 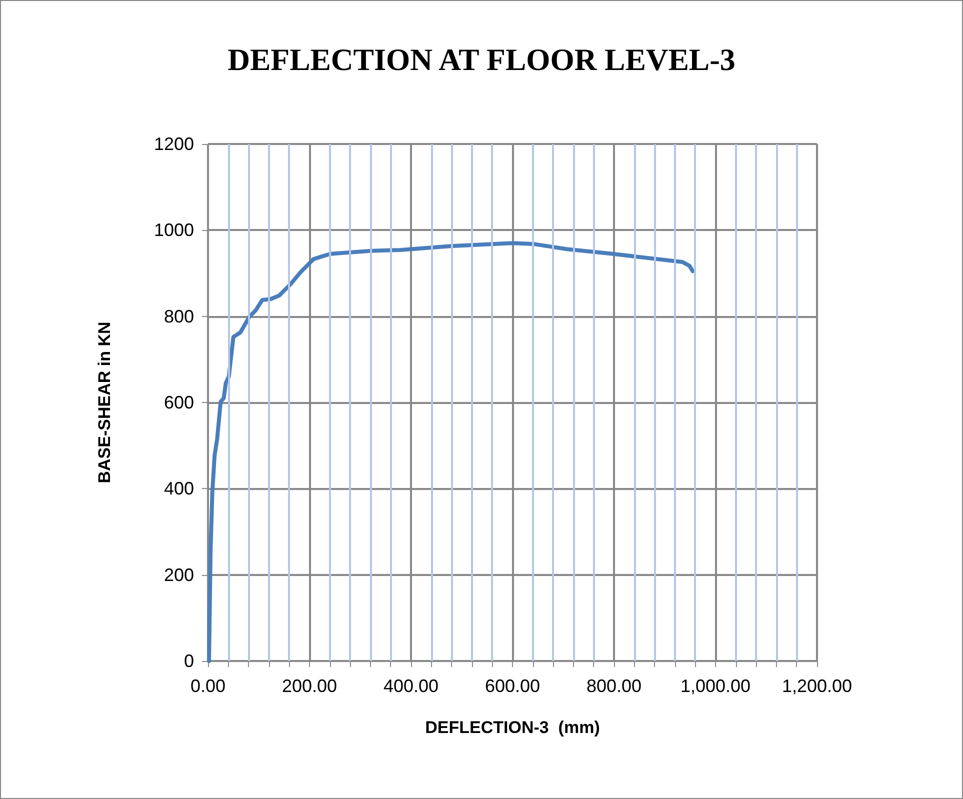 What do you see at coordinates (179, 402) in the screenshot?
I see `y-tick-label: 600` at bounding box center [179, 402].